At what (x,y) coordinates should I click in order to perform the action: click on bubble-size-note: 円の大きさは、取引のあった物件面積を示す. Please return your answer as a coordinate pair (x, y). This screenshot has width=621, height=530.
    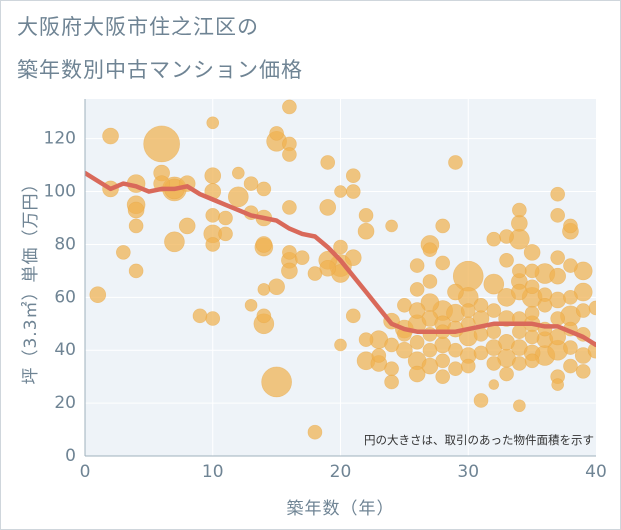
    Looking at the image, I should click on (479, 440).